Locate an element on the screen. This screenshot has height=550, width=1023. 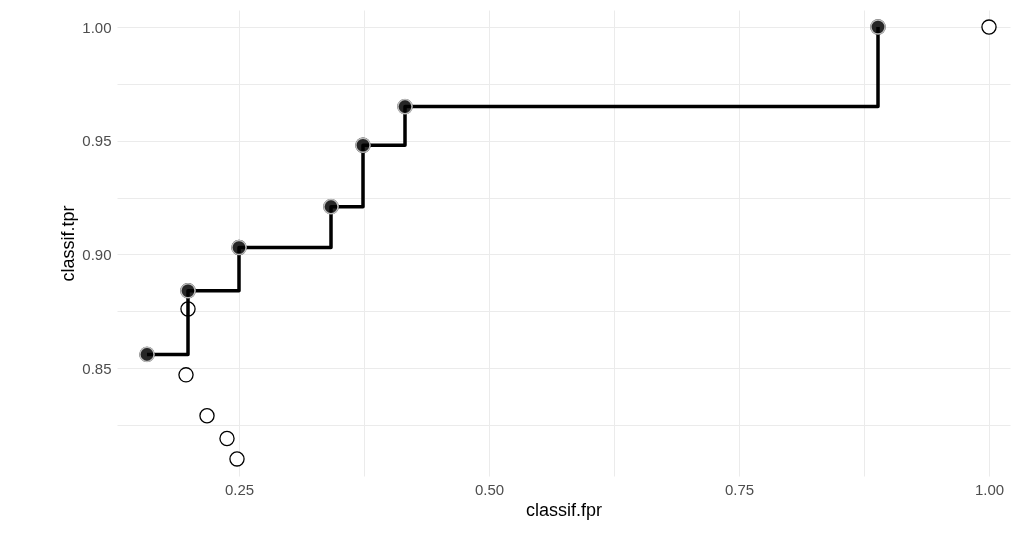
y-axis-title: classif.tpr is located at coordinates (68, 243).